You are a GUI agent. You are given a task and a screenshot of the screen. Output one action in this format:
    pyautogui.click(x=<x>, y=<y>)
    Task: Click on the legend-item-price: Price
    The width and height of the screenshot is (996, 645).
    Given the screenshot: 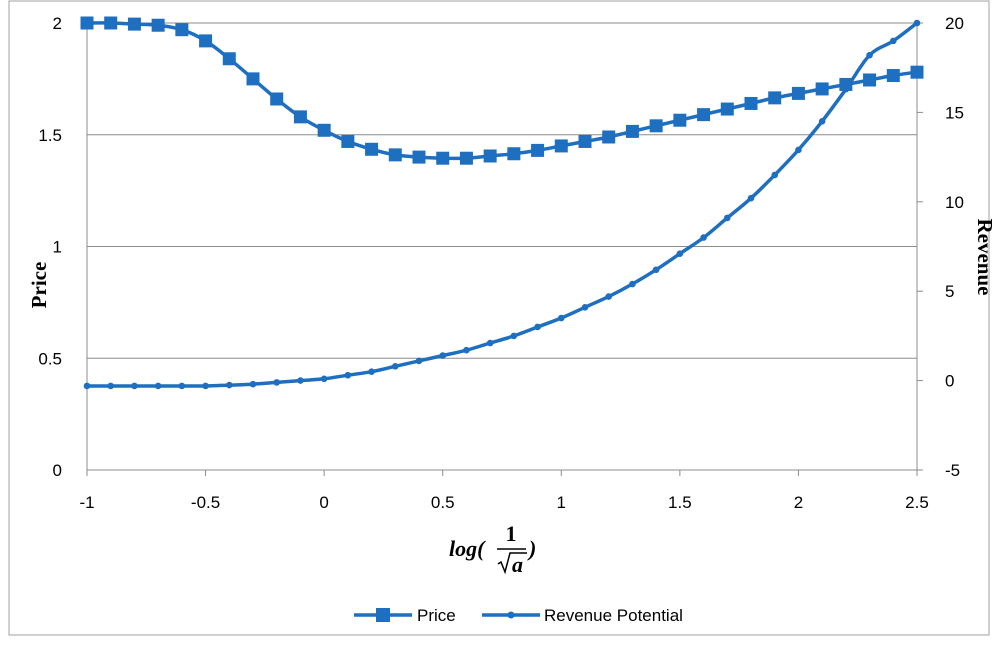 What is the action you would take?
    pyautogui.click(x=405, y=615)
    